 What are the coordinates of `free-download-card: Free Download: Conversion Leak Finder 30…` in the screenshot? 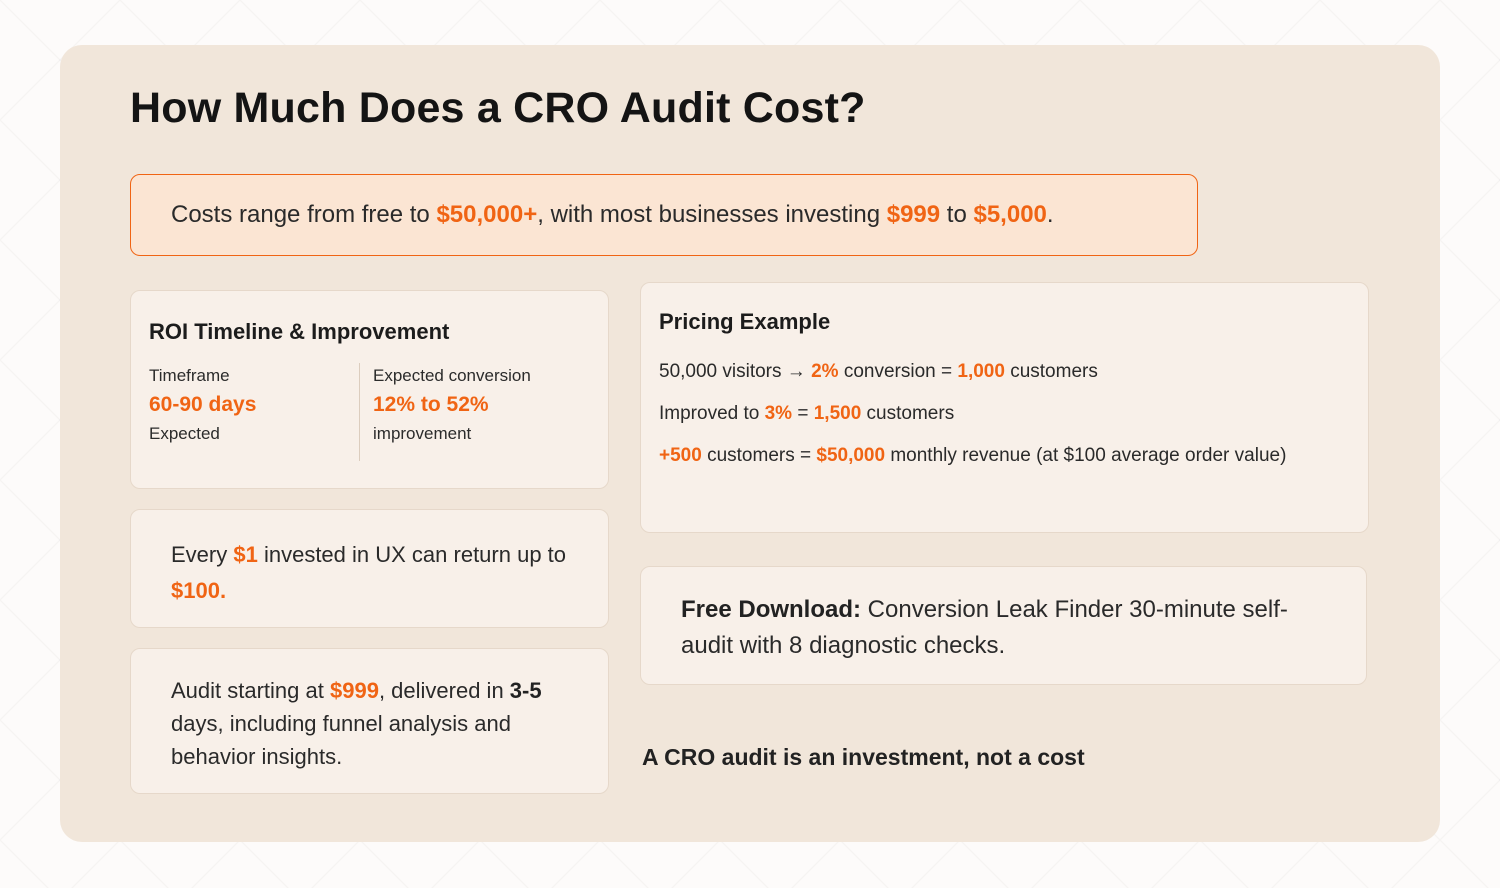 It's located at (1003, 625).